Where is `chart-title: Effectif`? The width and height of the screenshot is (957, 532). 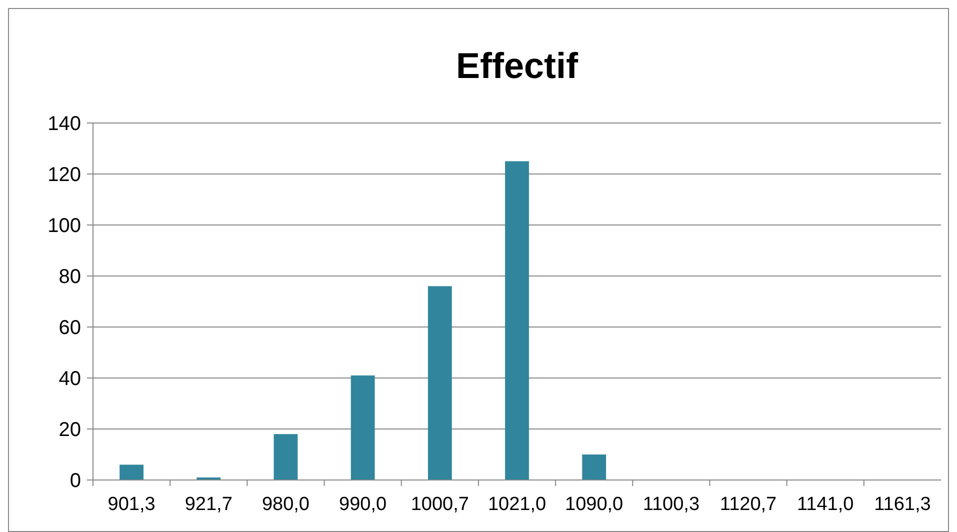
chart-title: Effectif is located at coordinates (518, 65).